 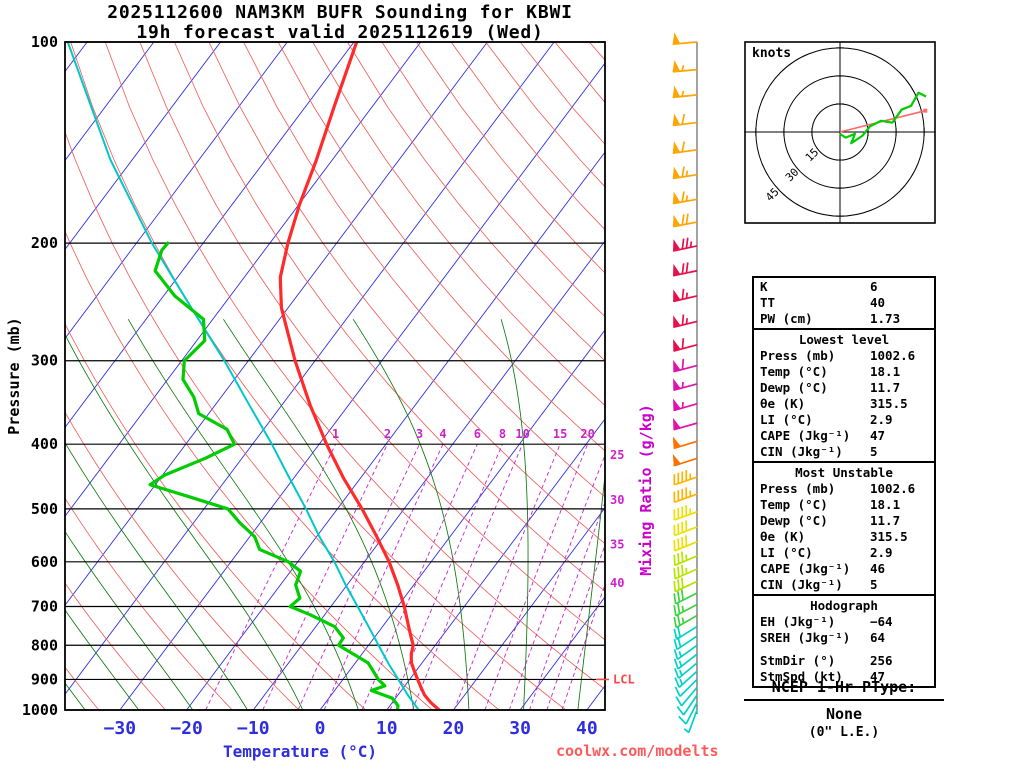 I want to click on svg-text: 700, so click(x=44, y=607).